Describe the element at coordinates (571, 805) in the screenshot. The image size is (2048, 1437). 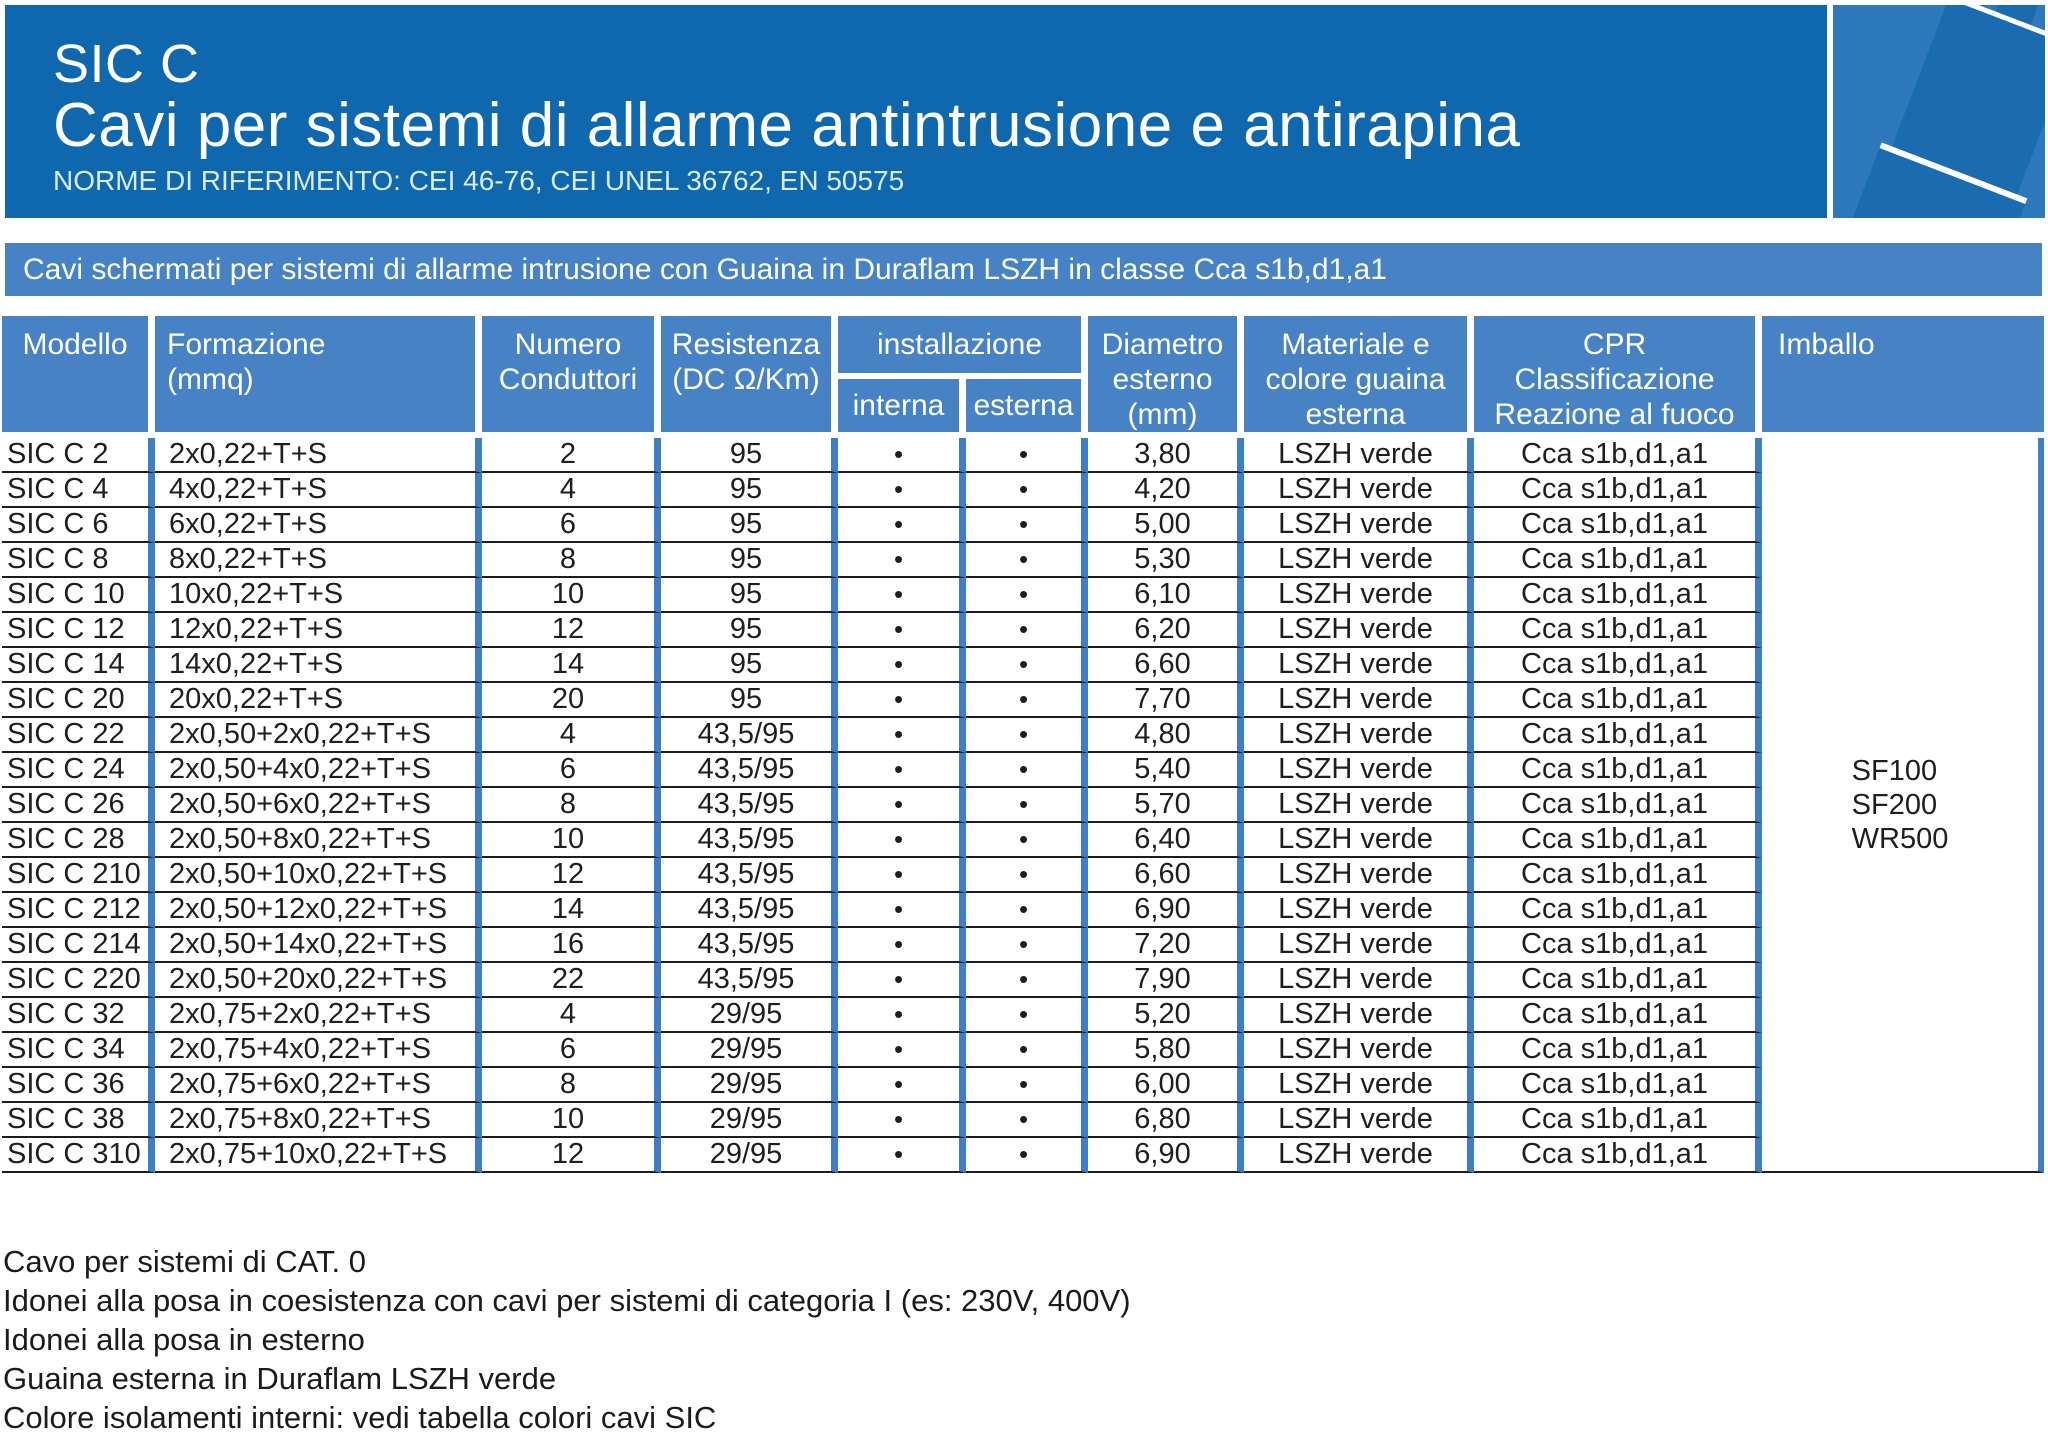
I see `cell-conduttori: 8` at that location.